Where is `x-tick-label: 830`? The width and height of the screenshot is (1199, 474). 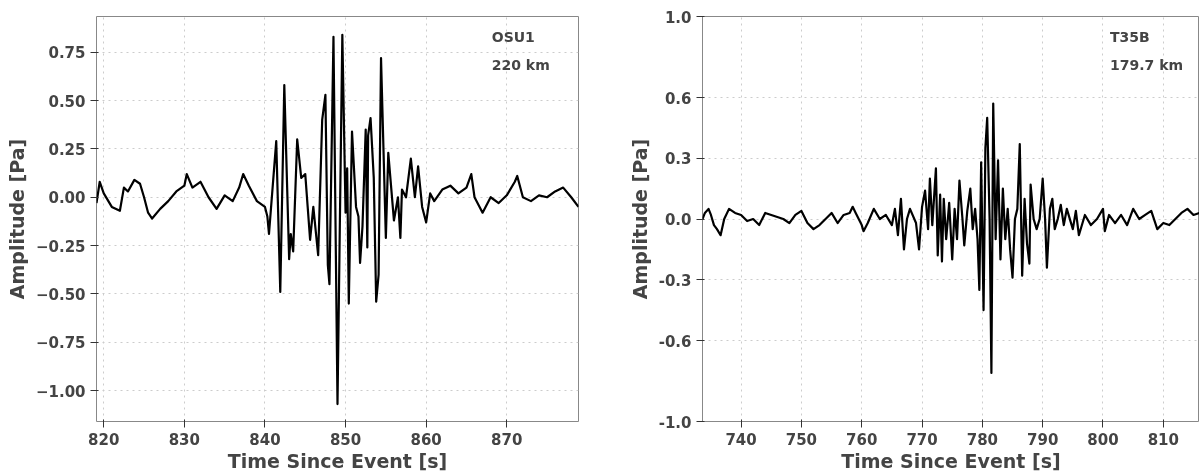
x-tick-label: 830 is located at coordinates (184, 439).